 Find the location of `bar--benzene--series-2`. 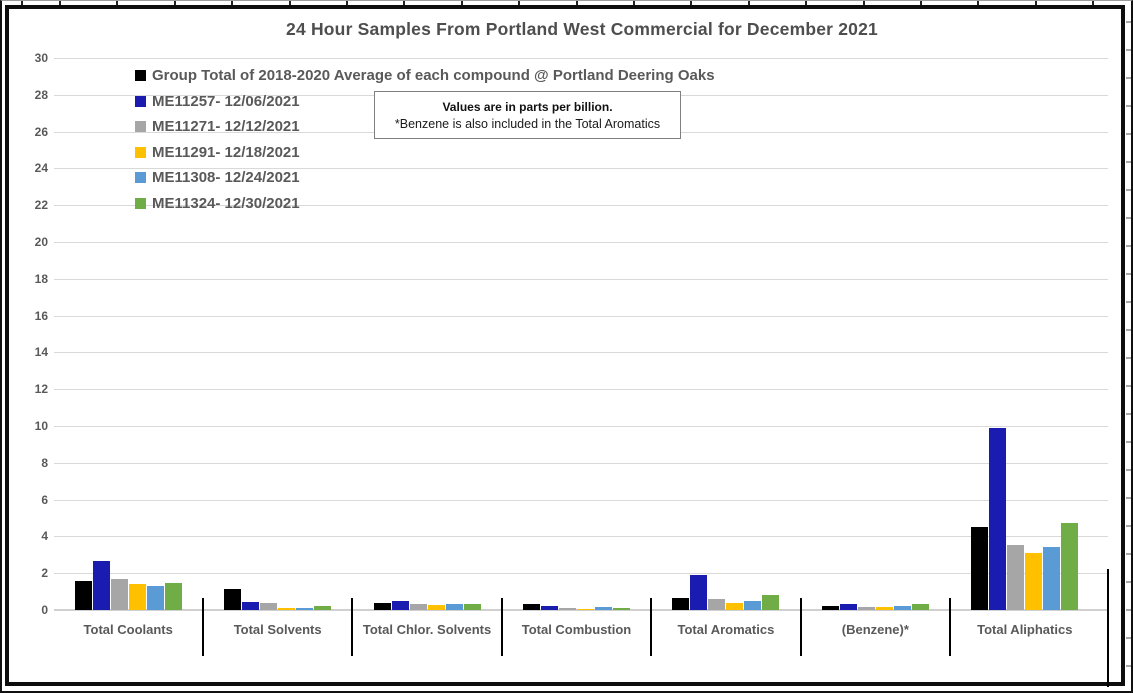

bar--benzene--series-2 is located at coordinates (866, 608).